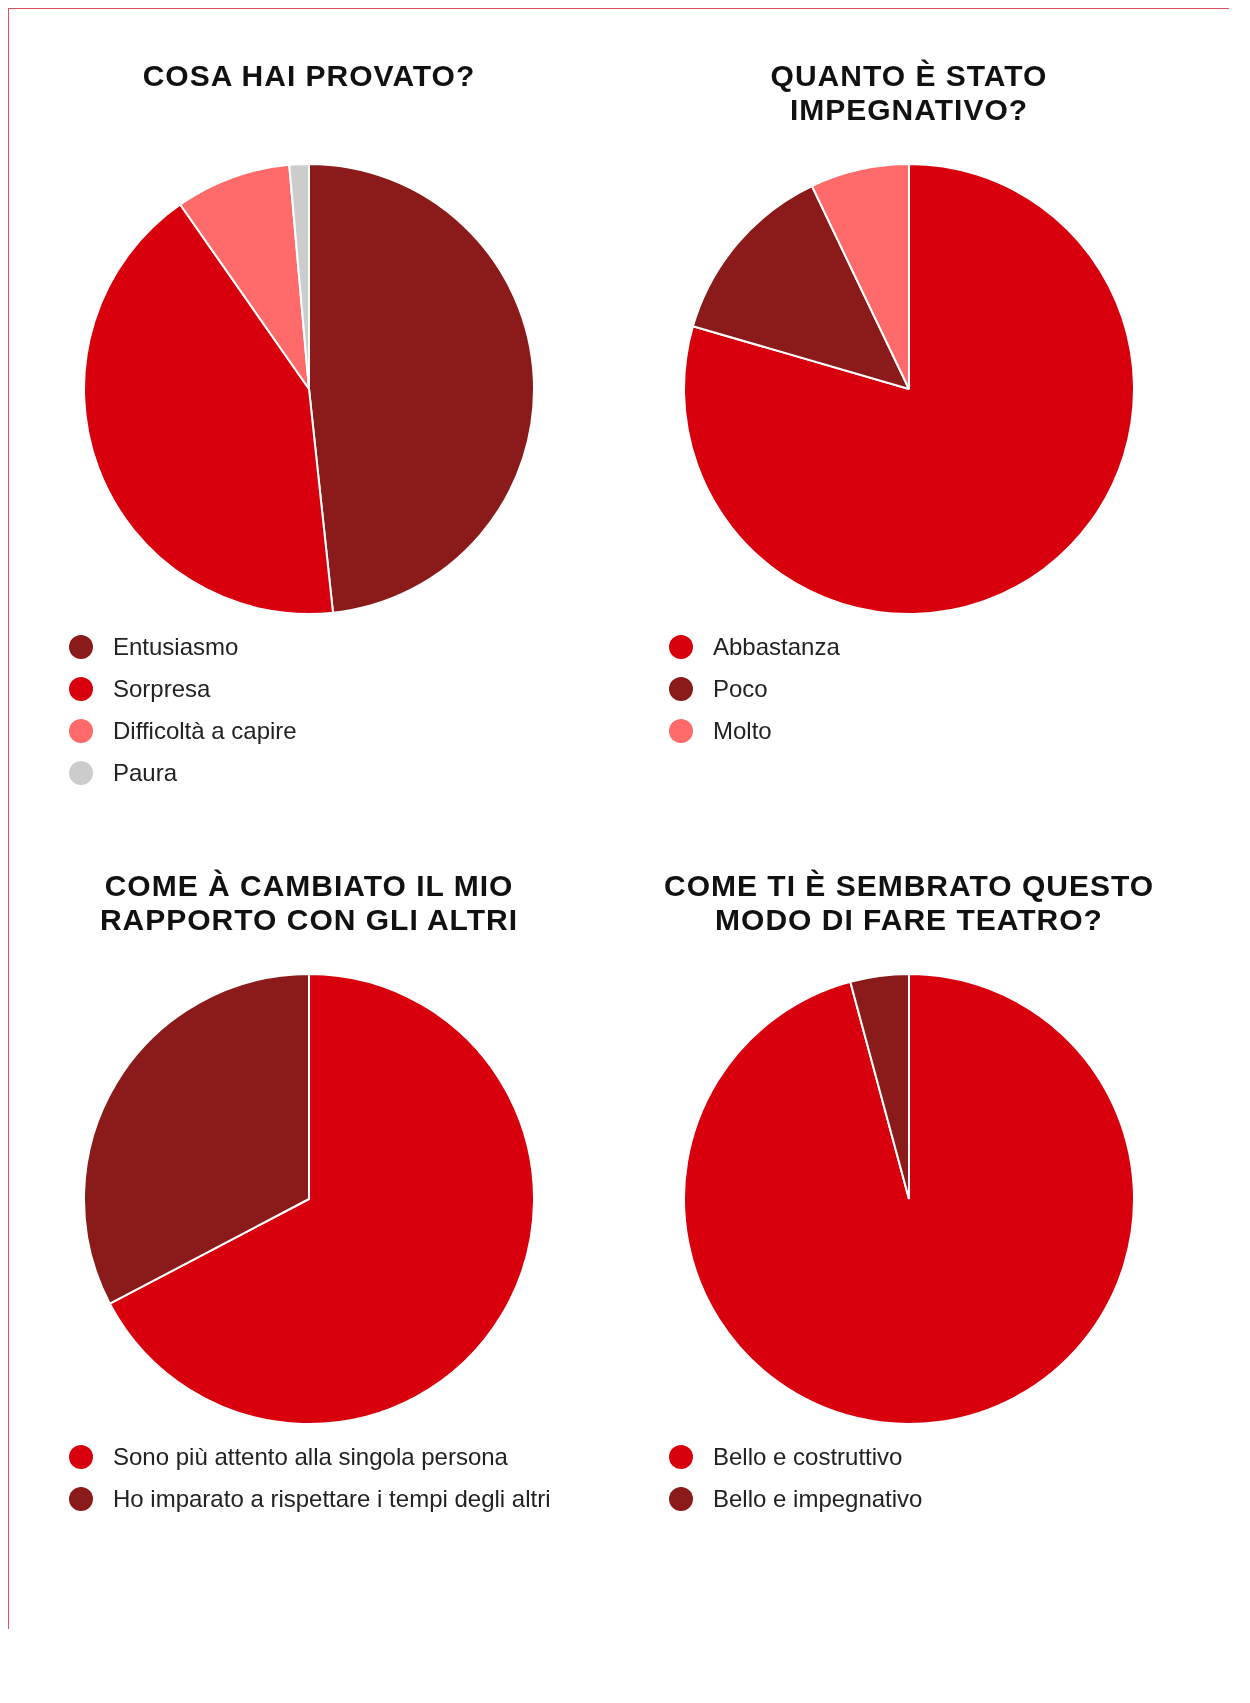 The height and width of the screenshot is (1703, 1250). Describe the element at coordinates (818, 1499) in the screenshot. I see `legend-label: Bello e impegnativo` at that location.